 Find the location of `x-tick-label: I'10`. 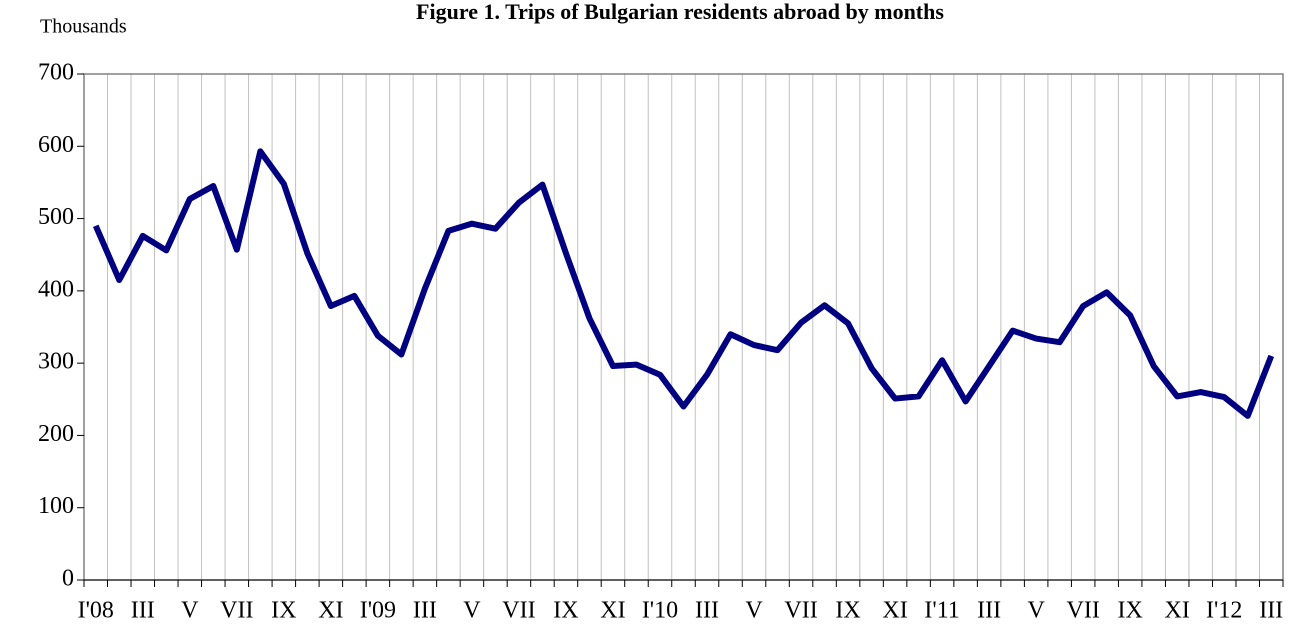

x-tick-label: I'10 is located at coordinates (660, 611).